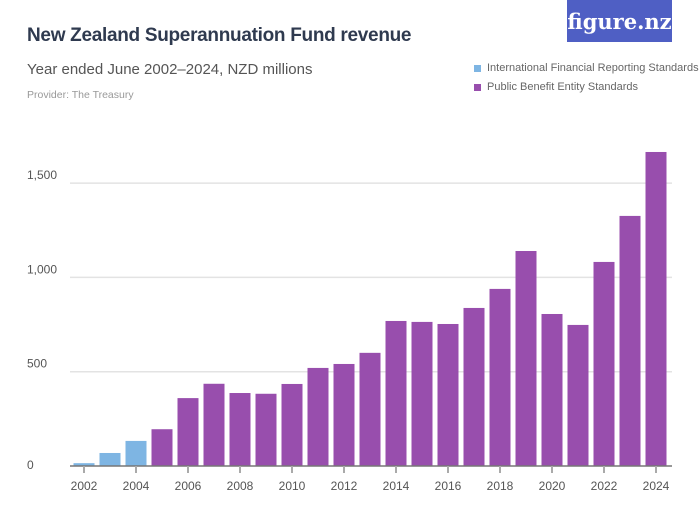 This screenshot has height=525, width=700. I want to click on bar-2008, so click(240, 429).